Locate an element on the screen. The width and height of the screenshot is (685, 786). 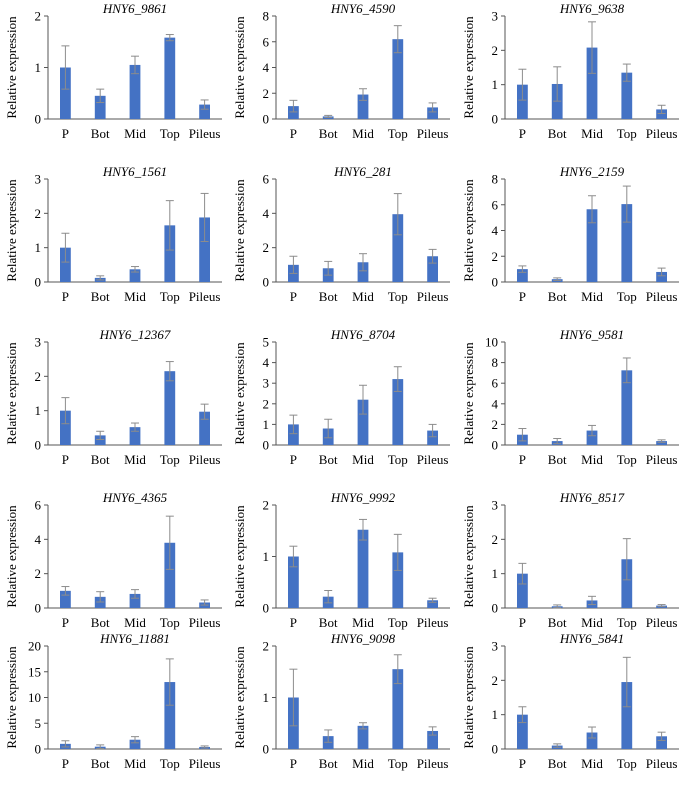
y-tick-label: 4 is located at coordinates (38, 539).